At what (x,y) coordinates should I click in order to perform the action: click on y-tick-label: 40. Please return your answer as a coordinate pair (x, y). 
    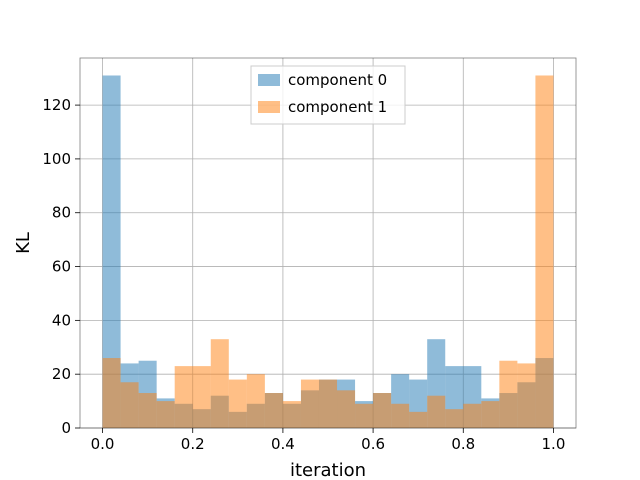
    Looking at the image, I should click on (61, 320).